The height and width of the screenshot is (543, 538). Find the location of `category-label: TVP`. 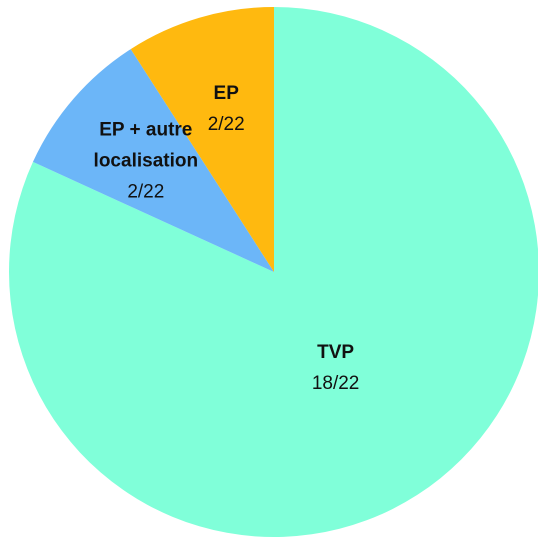

category-label: TVP is located at coordinates (336, 352).